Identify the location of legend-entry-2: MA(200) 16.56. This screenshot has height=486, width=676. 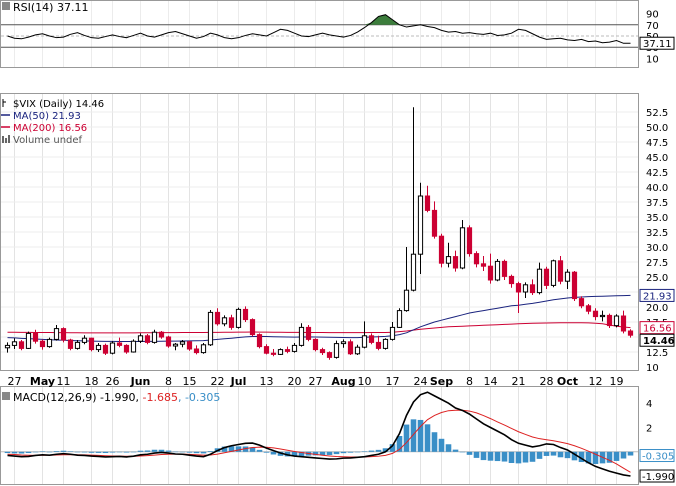
(50, 128).